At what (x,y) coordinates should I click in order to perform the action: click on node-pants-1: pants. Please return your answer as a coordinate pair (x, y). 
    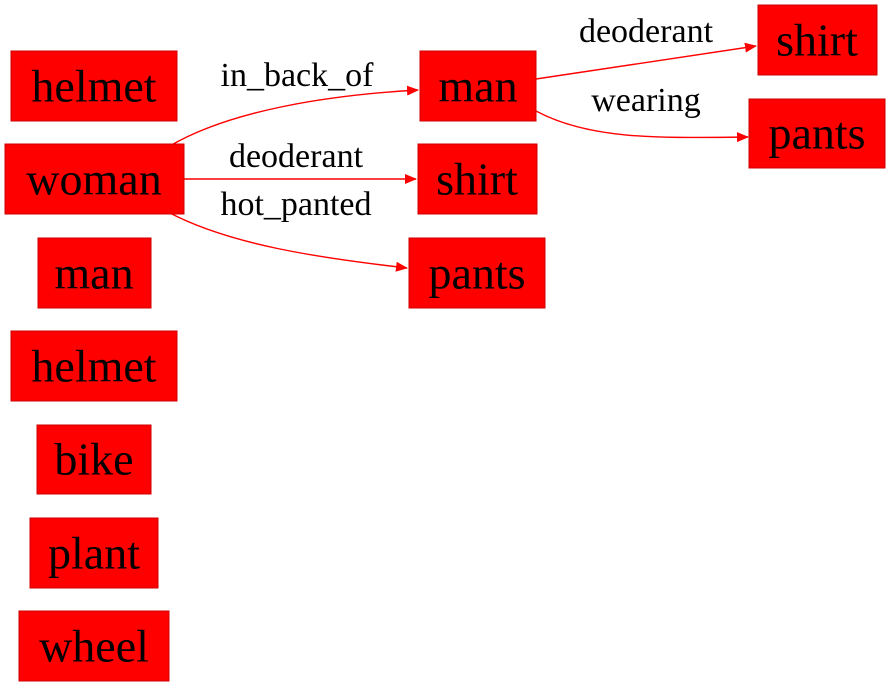
    Looking at the image, I should click on (477, 273).